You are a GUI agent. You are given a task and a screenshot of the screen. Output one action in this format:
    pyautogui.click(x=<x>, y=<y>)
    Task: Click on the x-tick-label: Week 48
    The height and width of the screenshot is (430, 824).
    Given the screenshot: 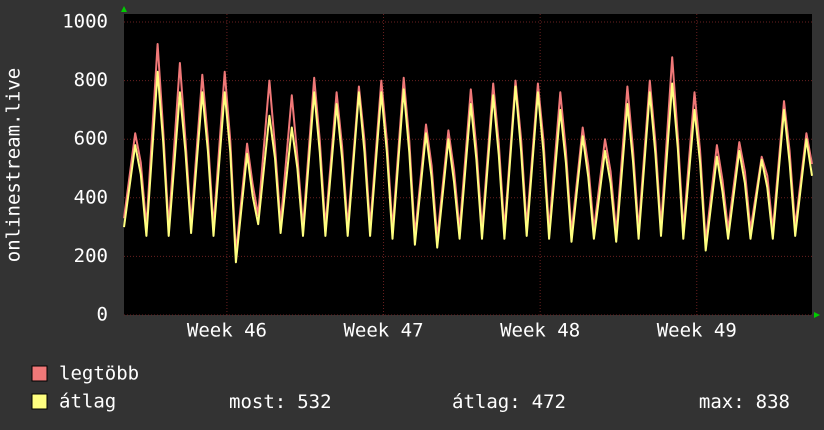 What is the action you would take?
    pyautogui.click(x=540, y=331)
    